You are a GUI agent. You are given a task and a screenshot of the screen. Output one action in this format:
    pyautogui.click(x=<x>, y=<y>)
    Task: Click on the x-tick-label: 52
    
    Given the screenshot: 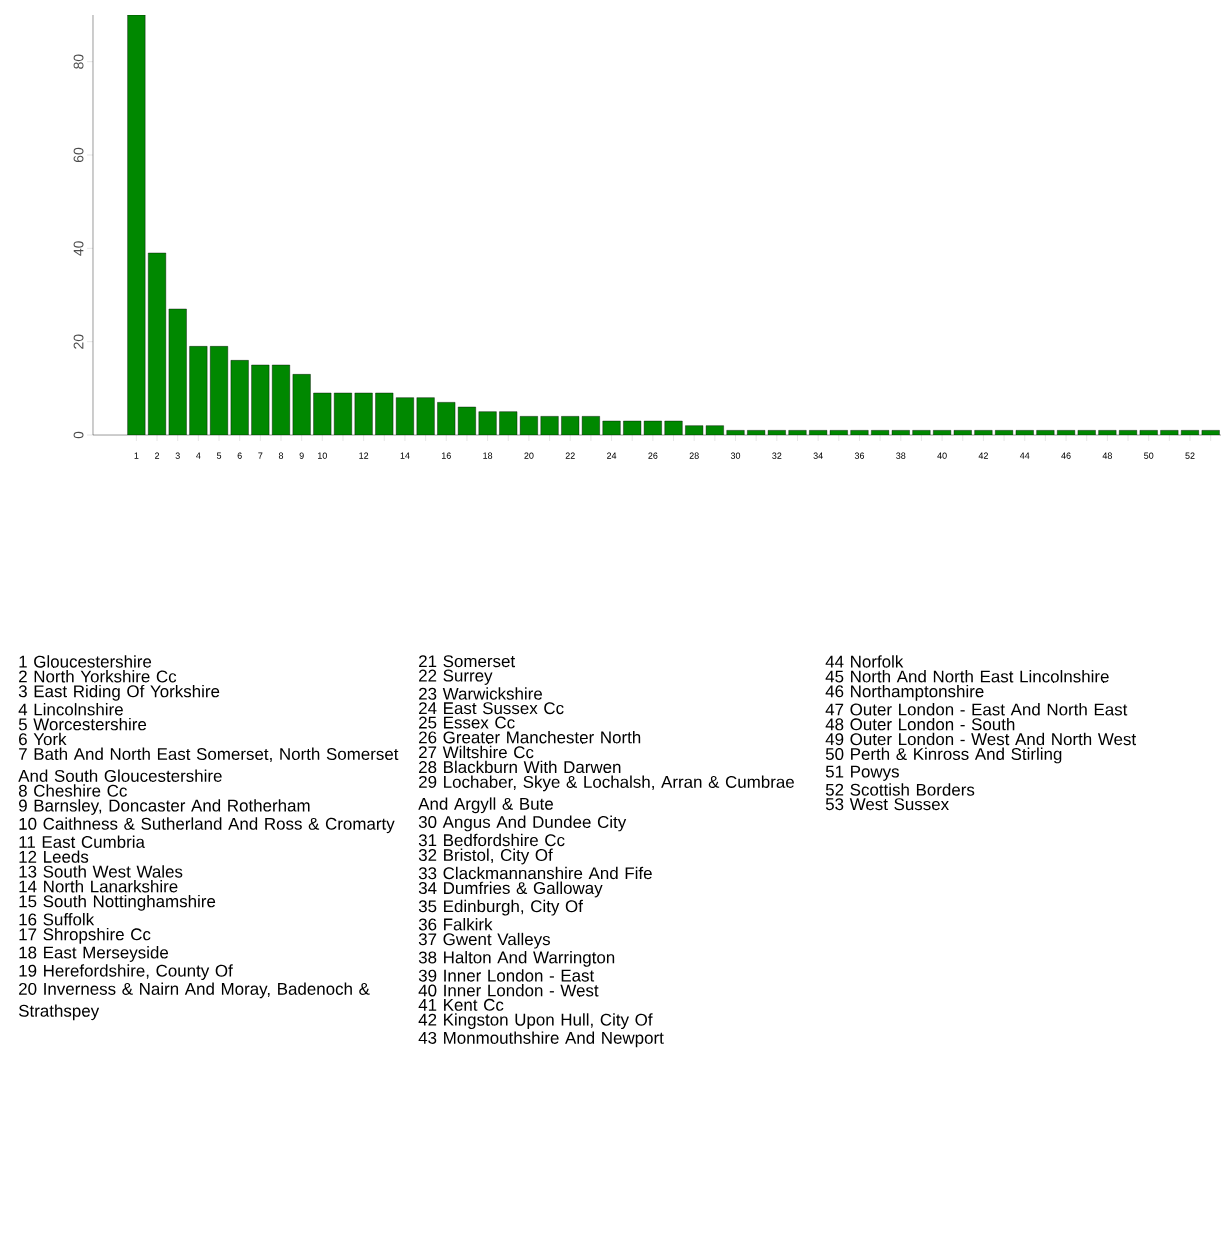 What is the action you would take?
    pyautogui.click(x=1190, y=455)
    